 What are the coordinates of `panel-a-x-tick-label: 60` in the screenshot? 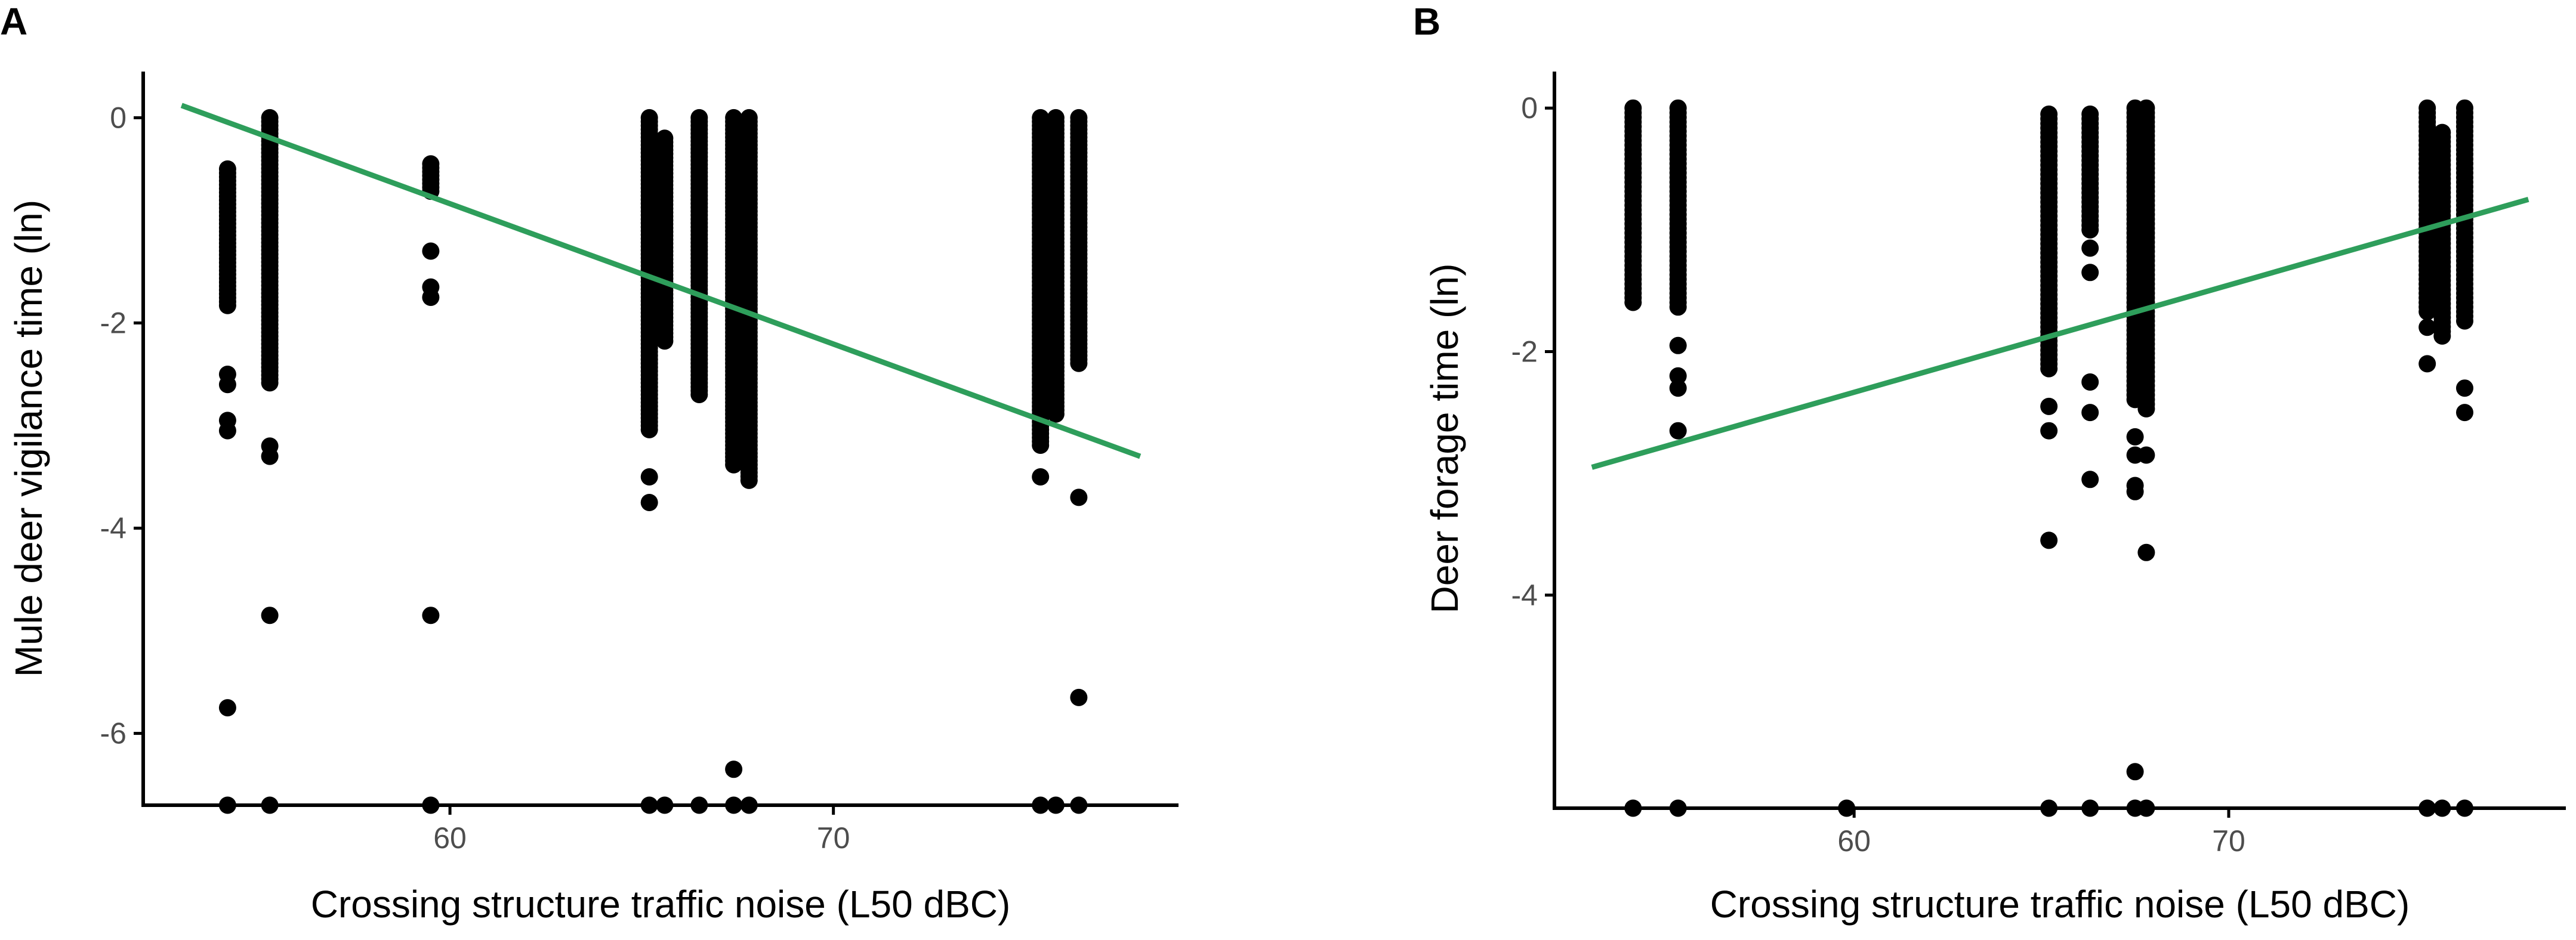 It's located at (450, 838).